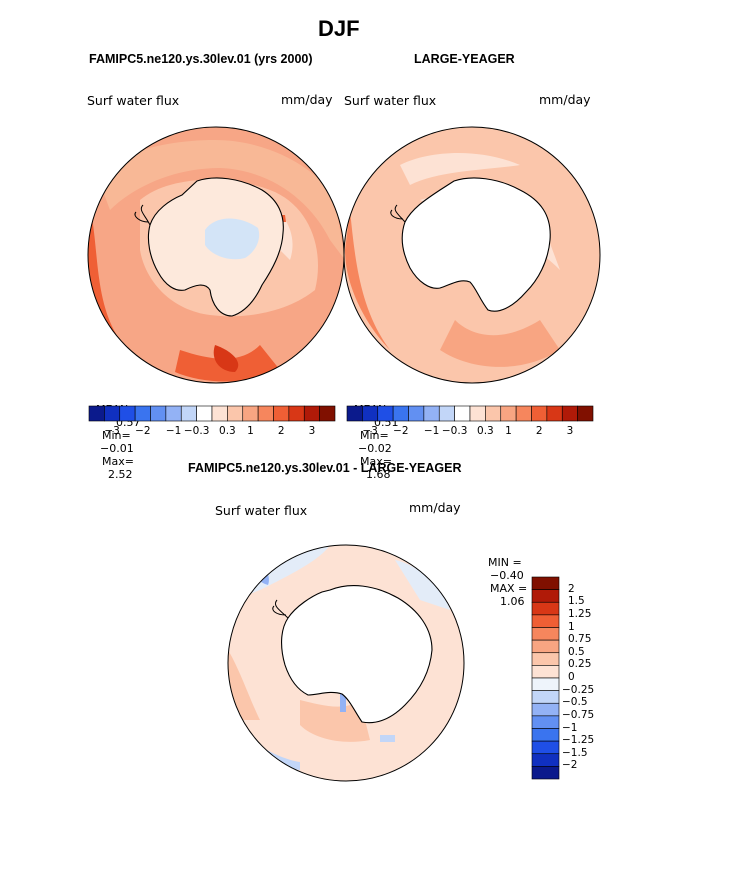 Image resolution: width=733 pixels, height=882 pixels. What do you see at coordinates (580, 613) in the screenshot?
I see `diff-colorbar-tick-label: 1.25` at bounding box center [580, 613].